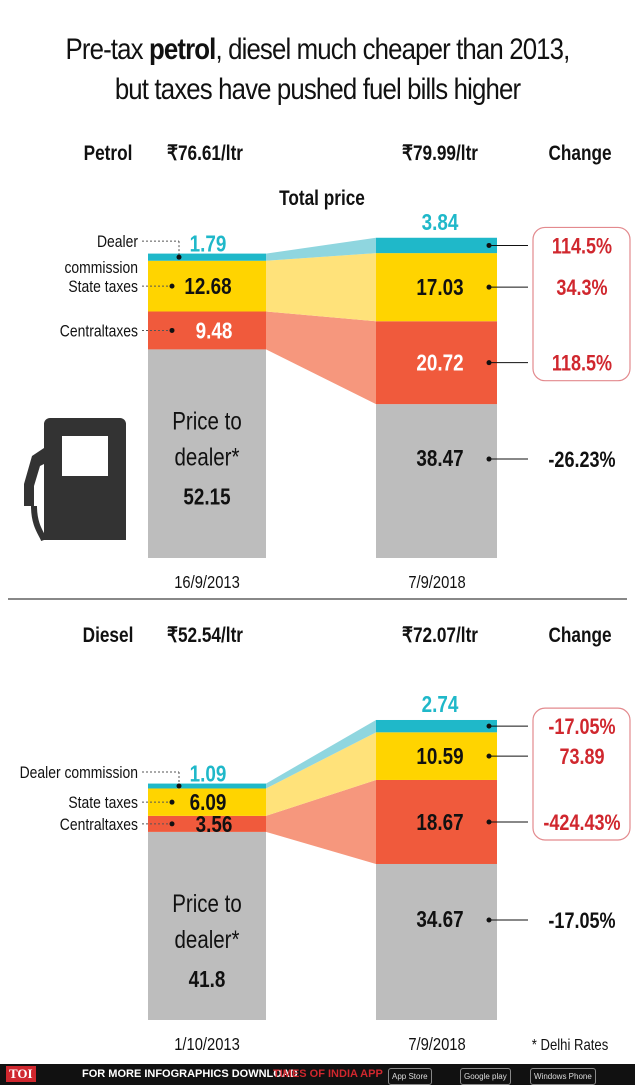 This screenshot has height=1085, width=635. I want to click on petrol-total-after: ₹79.99/ltr, so click(440, 154).